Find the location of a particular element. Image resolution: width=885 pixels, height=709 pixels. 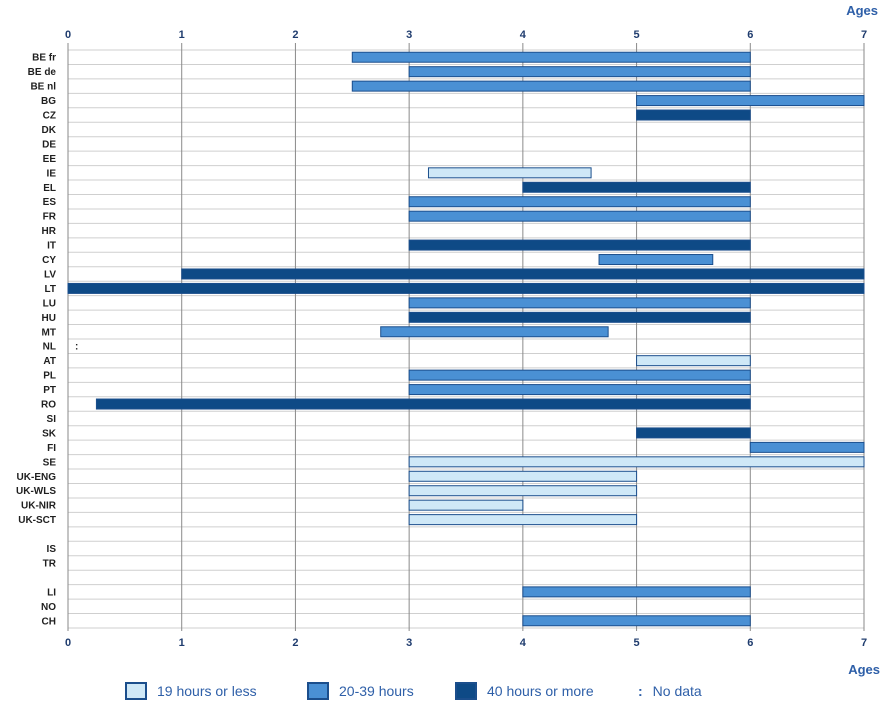

row-label: FR is located at coordinates (50, 217).